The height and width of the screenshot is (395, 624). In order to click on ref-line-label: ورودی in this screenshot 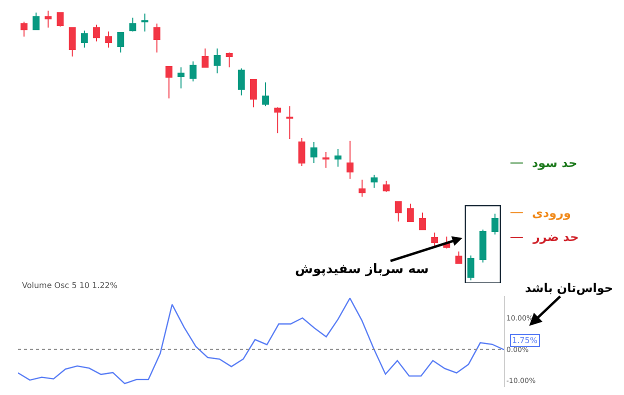, I will do `click(551, 213)`.